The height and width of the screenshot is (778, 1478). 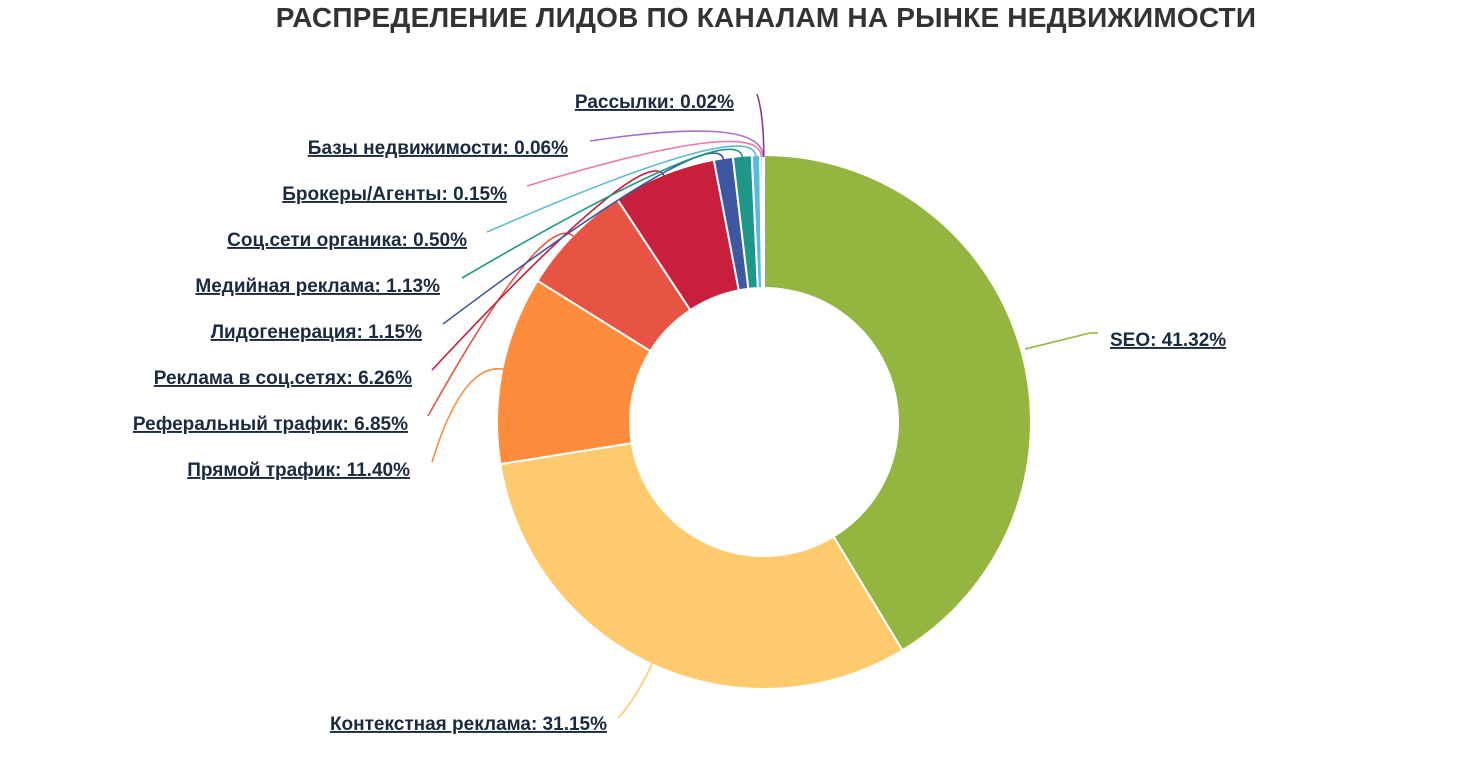 I want to click on slice-label-9: Брокеры/Агенты: 0.15%, so click(x=394, y=194).